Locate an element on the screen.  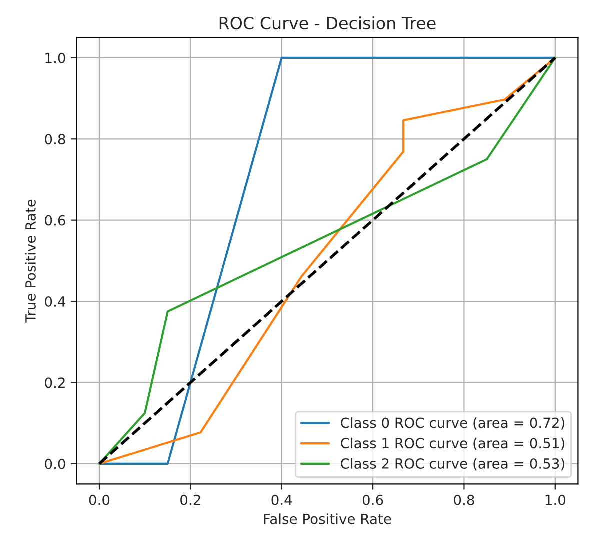
y-tick-label: 1.0 is located at coordinates (56, 58).